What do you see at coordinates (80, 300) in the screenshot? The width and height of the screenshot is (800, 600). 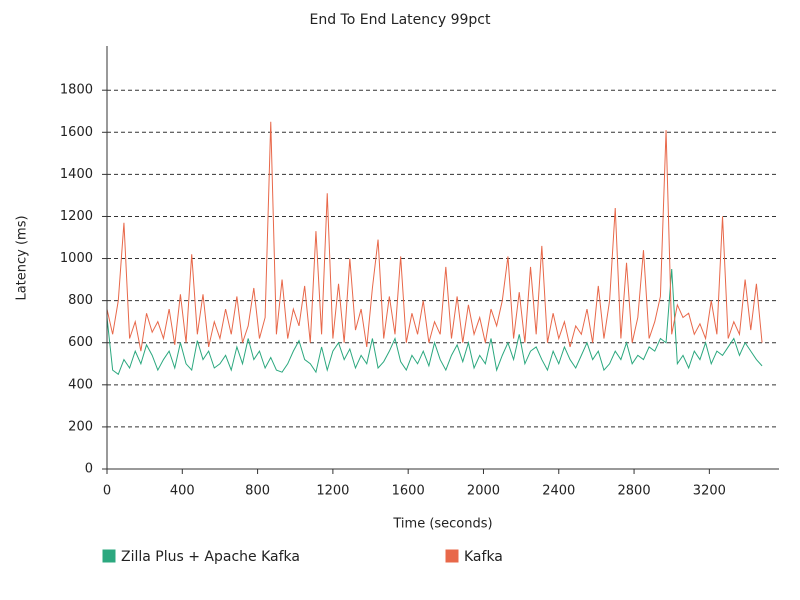 I see `y-tick-label: 800` at bounding box center [80, 300].